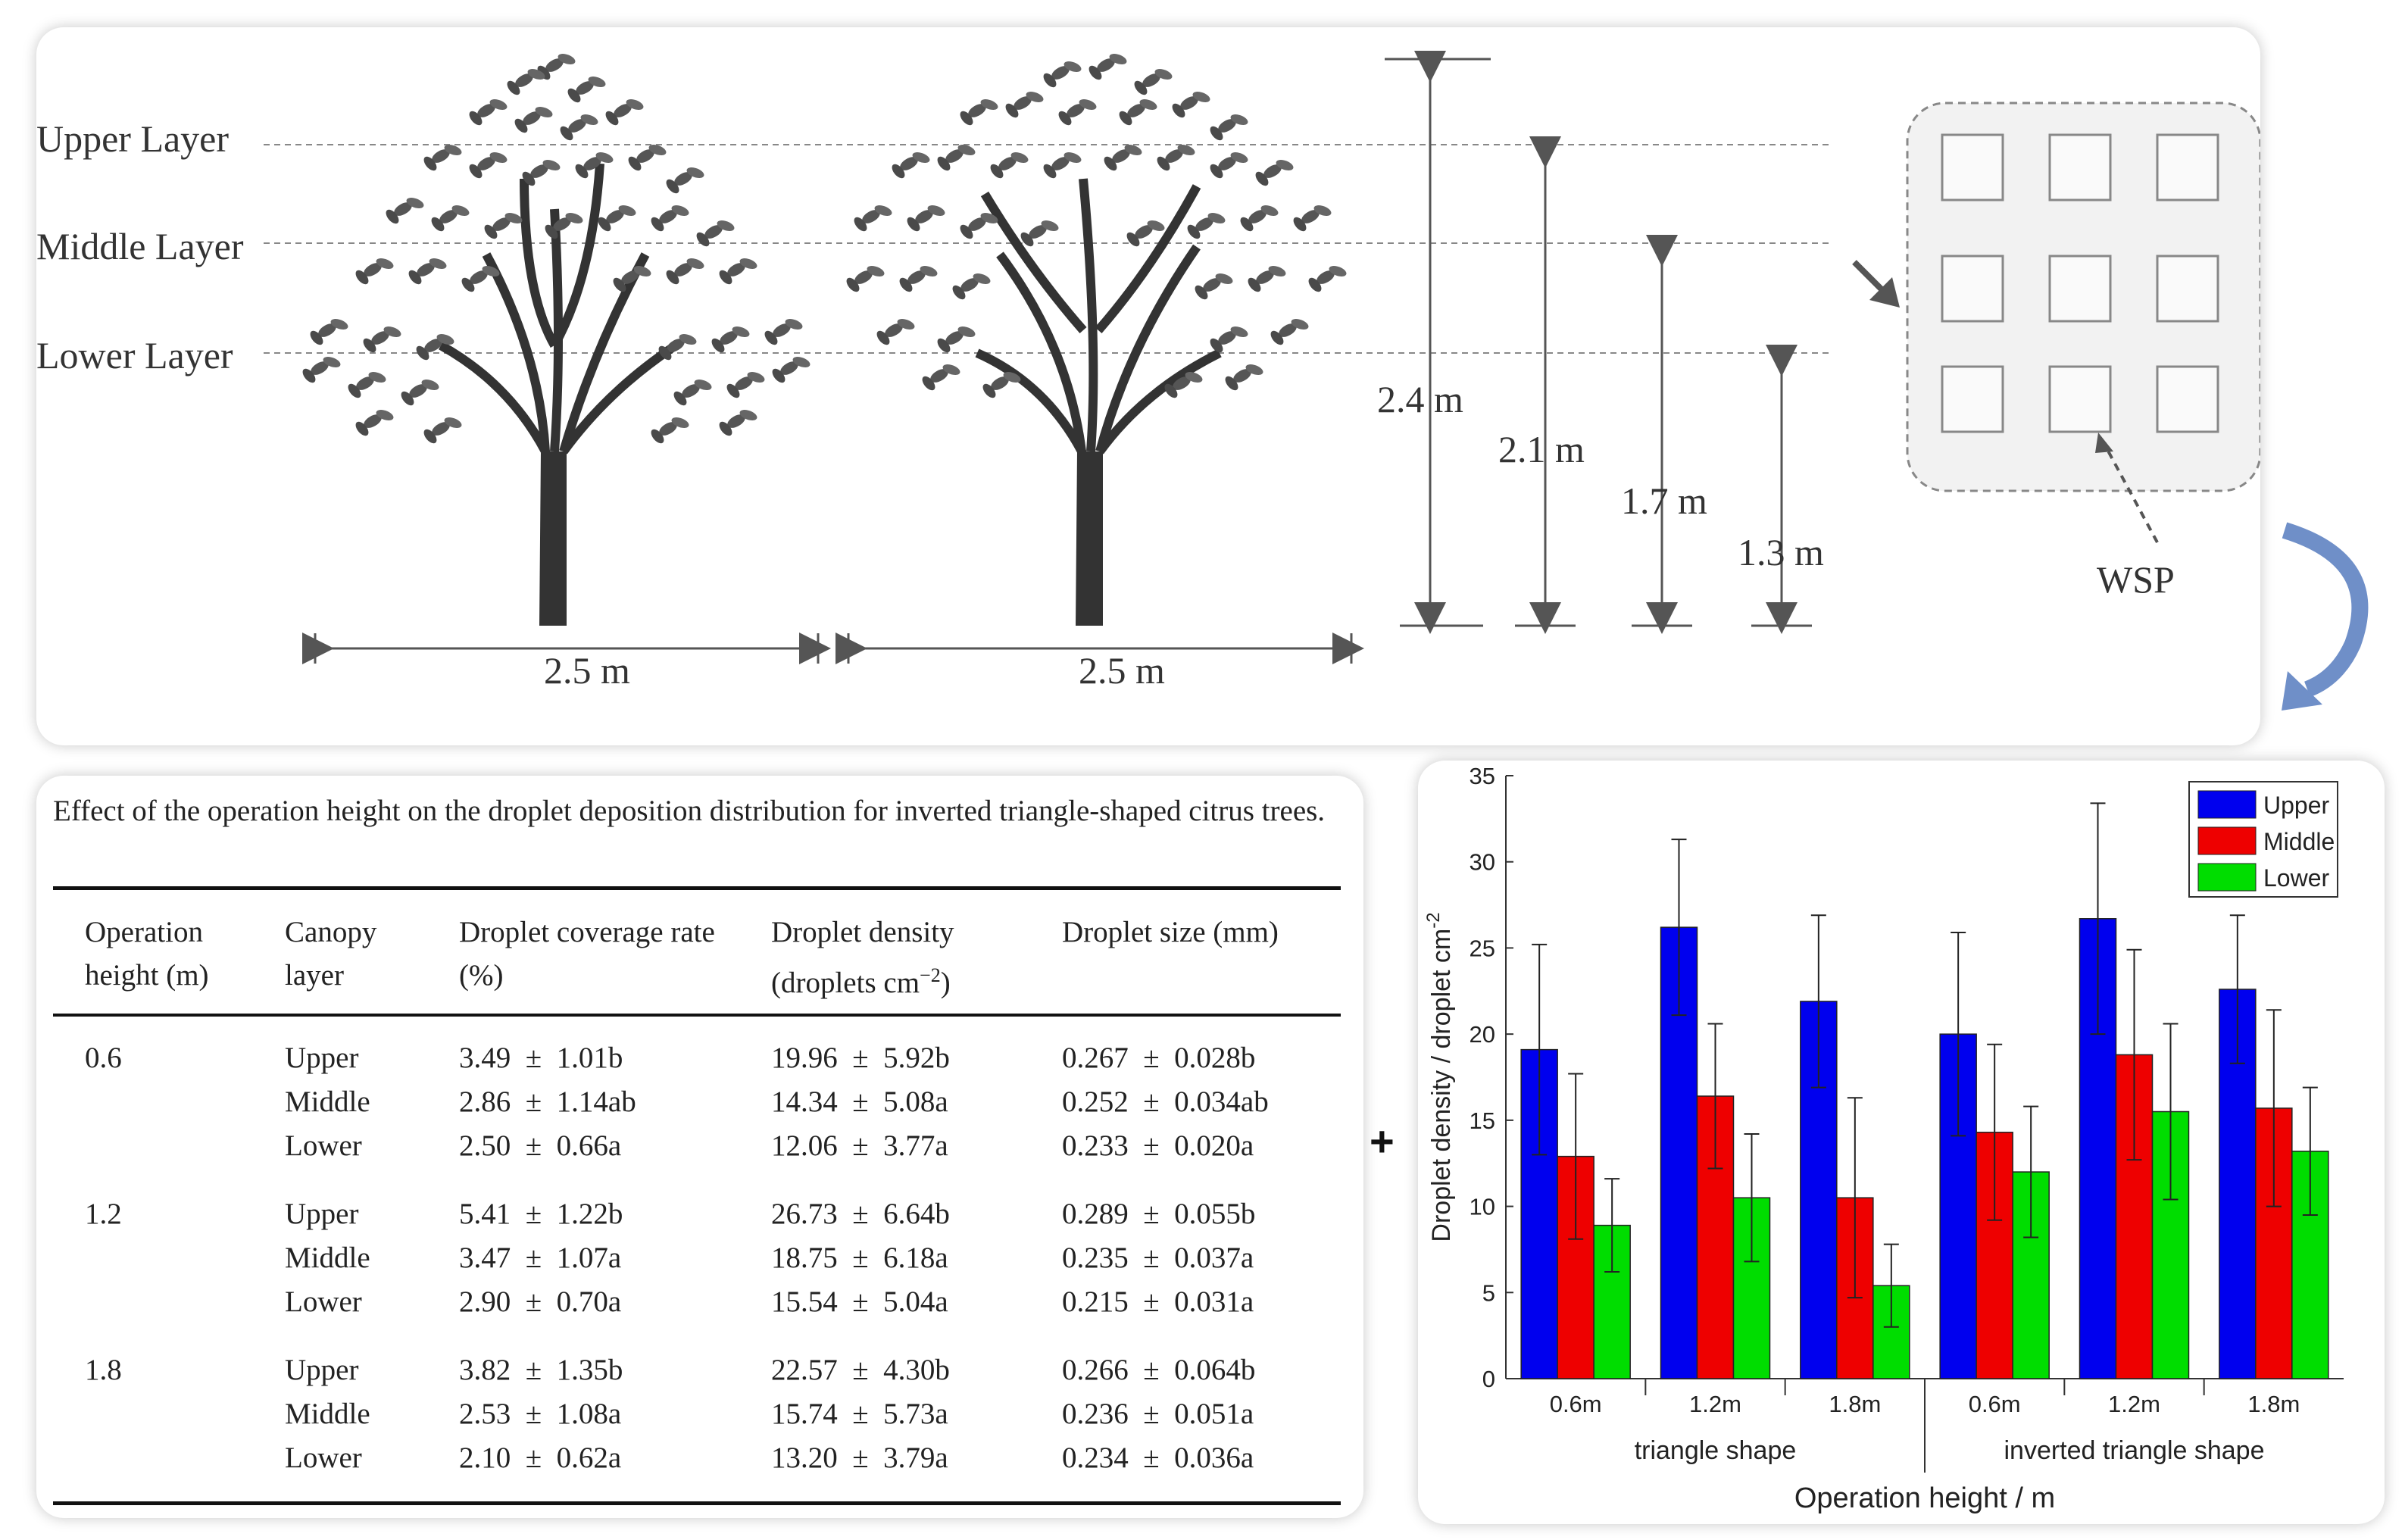  What do you see at coordinates (541, 1370) in the screenshot?
I see `coverage-cell: 3.82 ± 1.35b` at bounding box center [541, 1370].